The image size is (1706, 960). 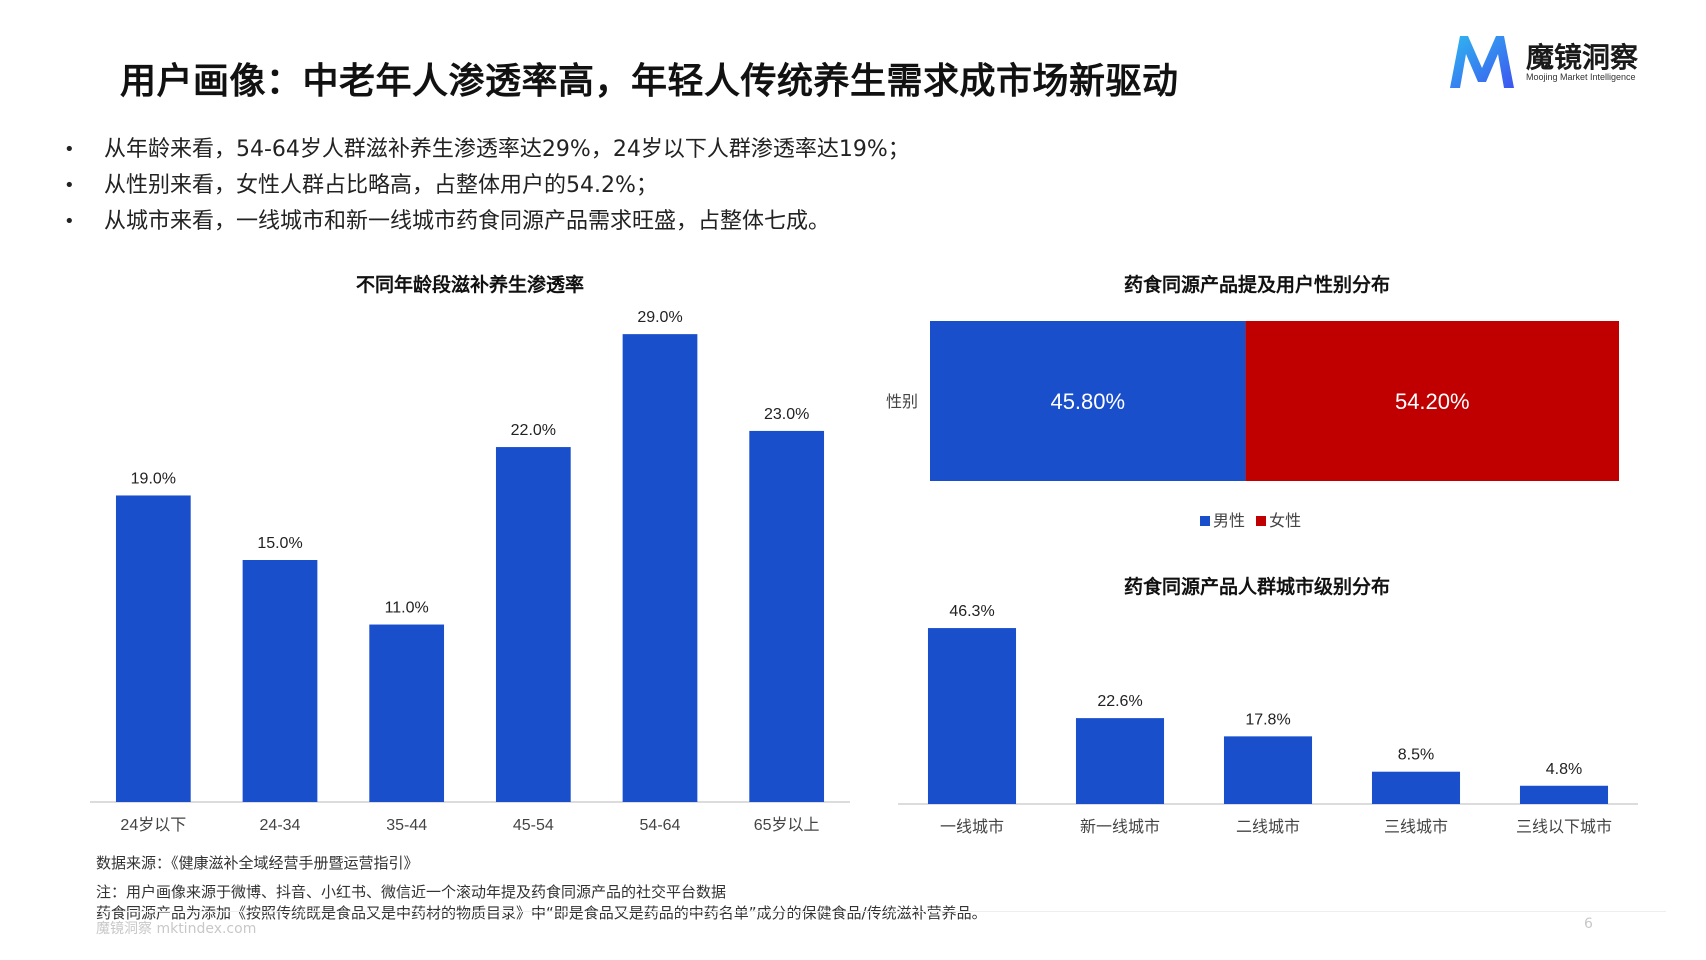 What do you see at coordinates (1582, 57) in the screenshot?
I see `logo-text-cn: 魔镜洞察` at bounding box center [1582, 57].